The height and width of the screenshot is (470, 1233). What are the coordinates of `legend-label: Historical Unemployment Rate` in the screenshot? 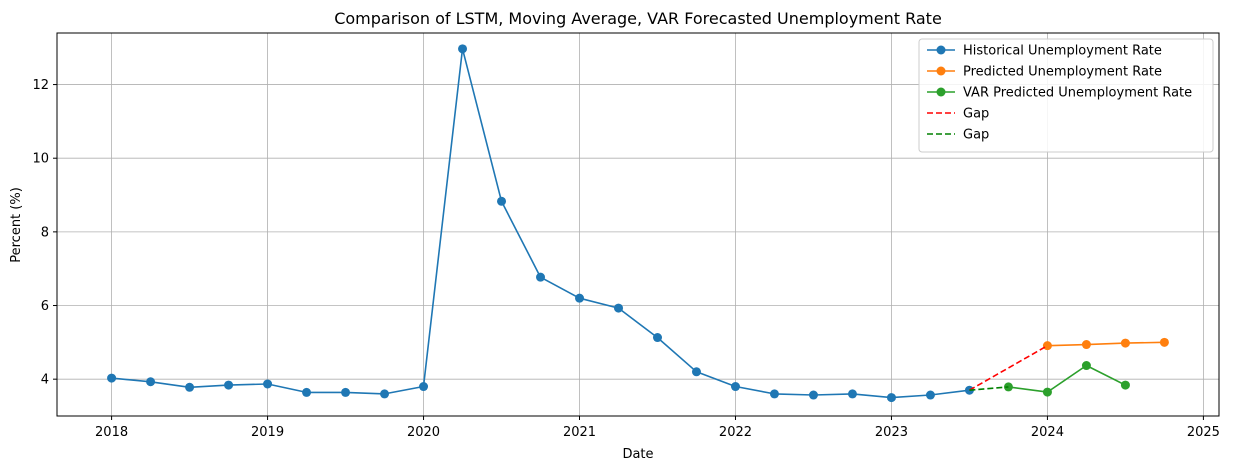 It's located at (1062, 51).